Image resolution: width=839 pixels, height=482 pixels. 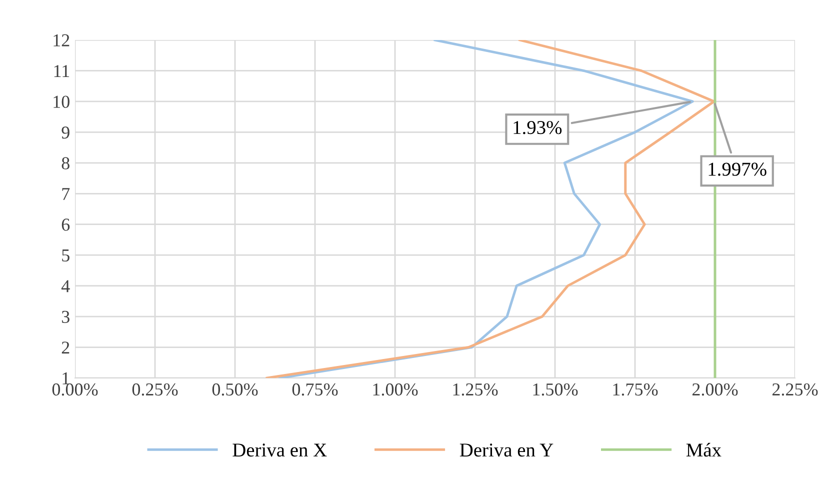 I want to click on x-tick-label: 2.00%, so click(x=715, y=389).